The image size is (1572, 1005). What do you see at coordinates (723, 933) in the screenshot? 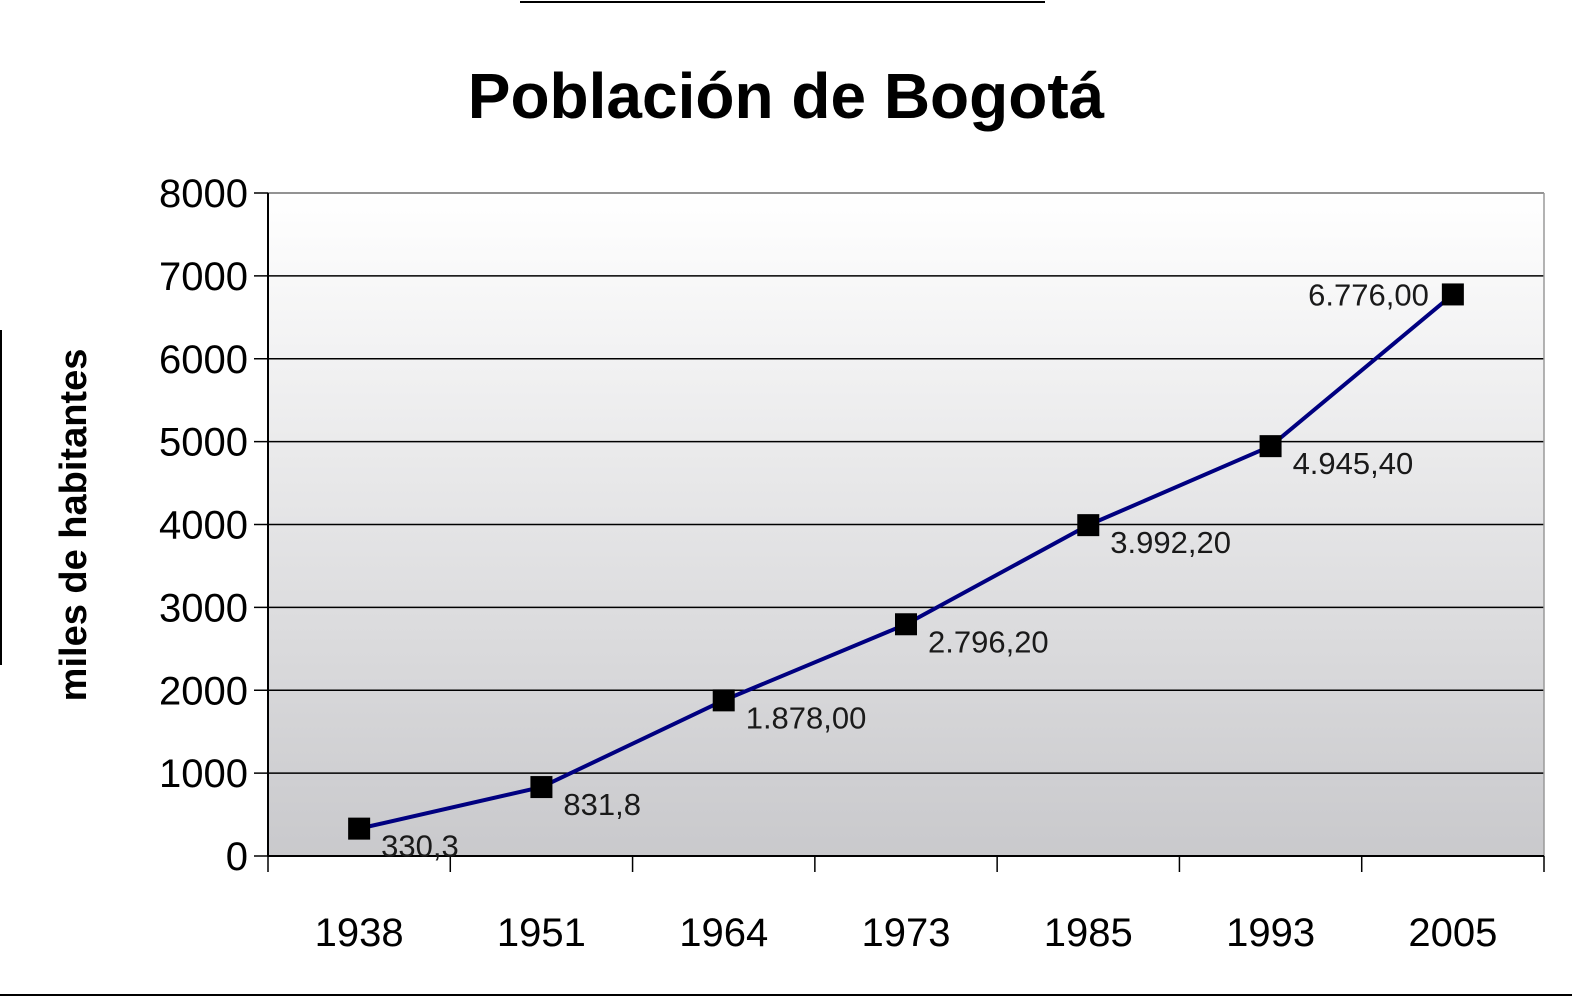
I see `x-tick-label: 1964` at bounding box center [723, 933].